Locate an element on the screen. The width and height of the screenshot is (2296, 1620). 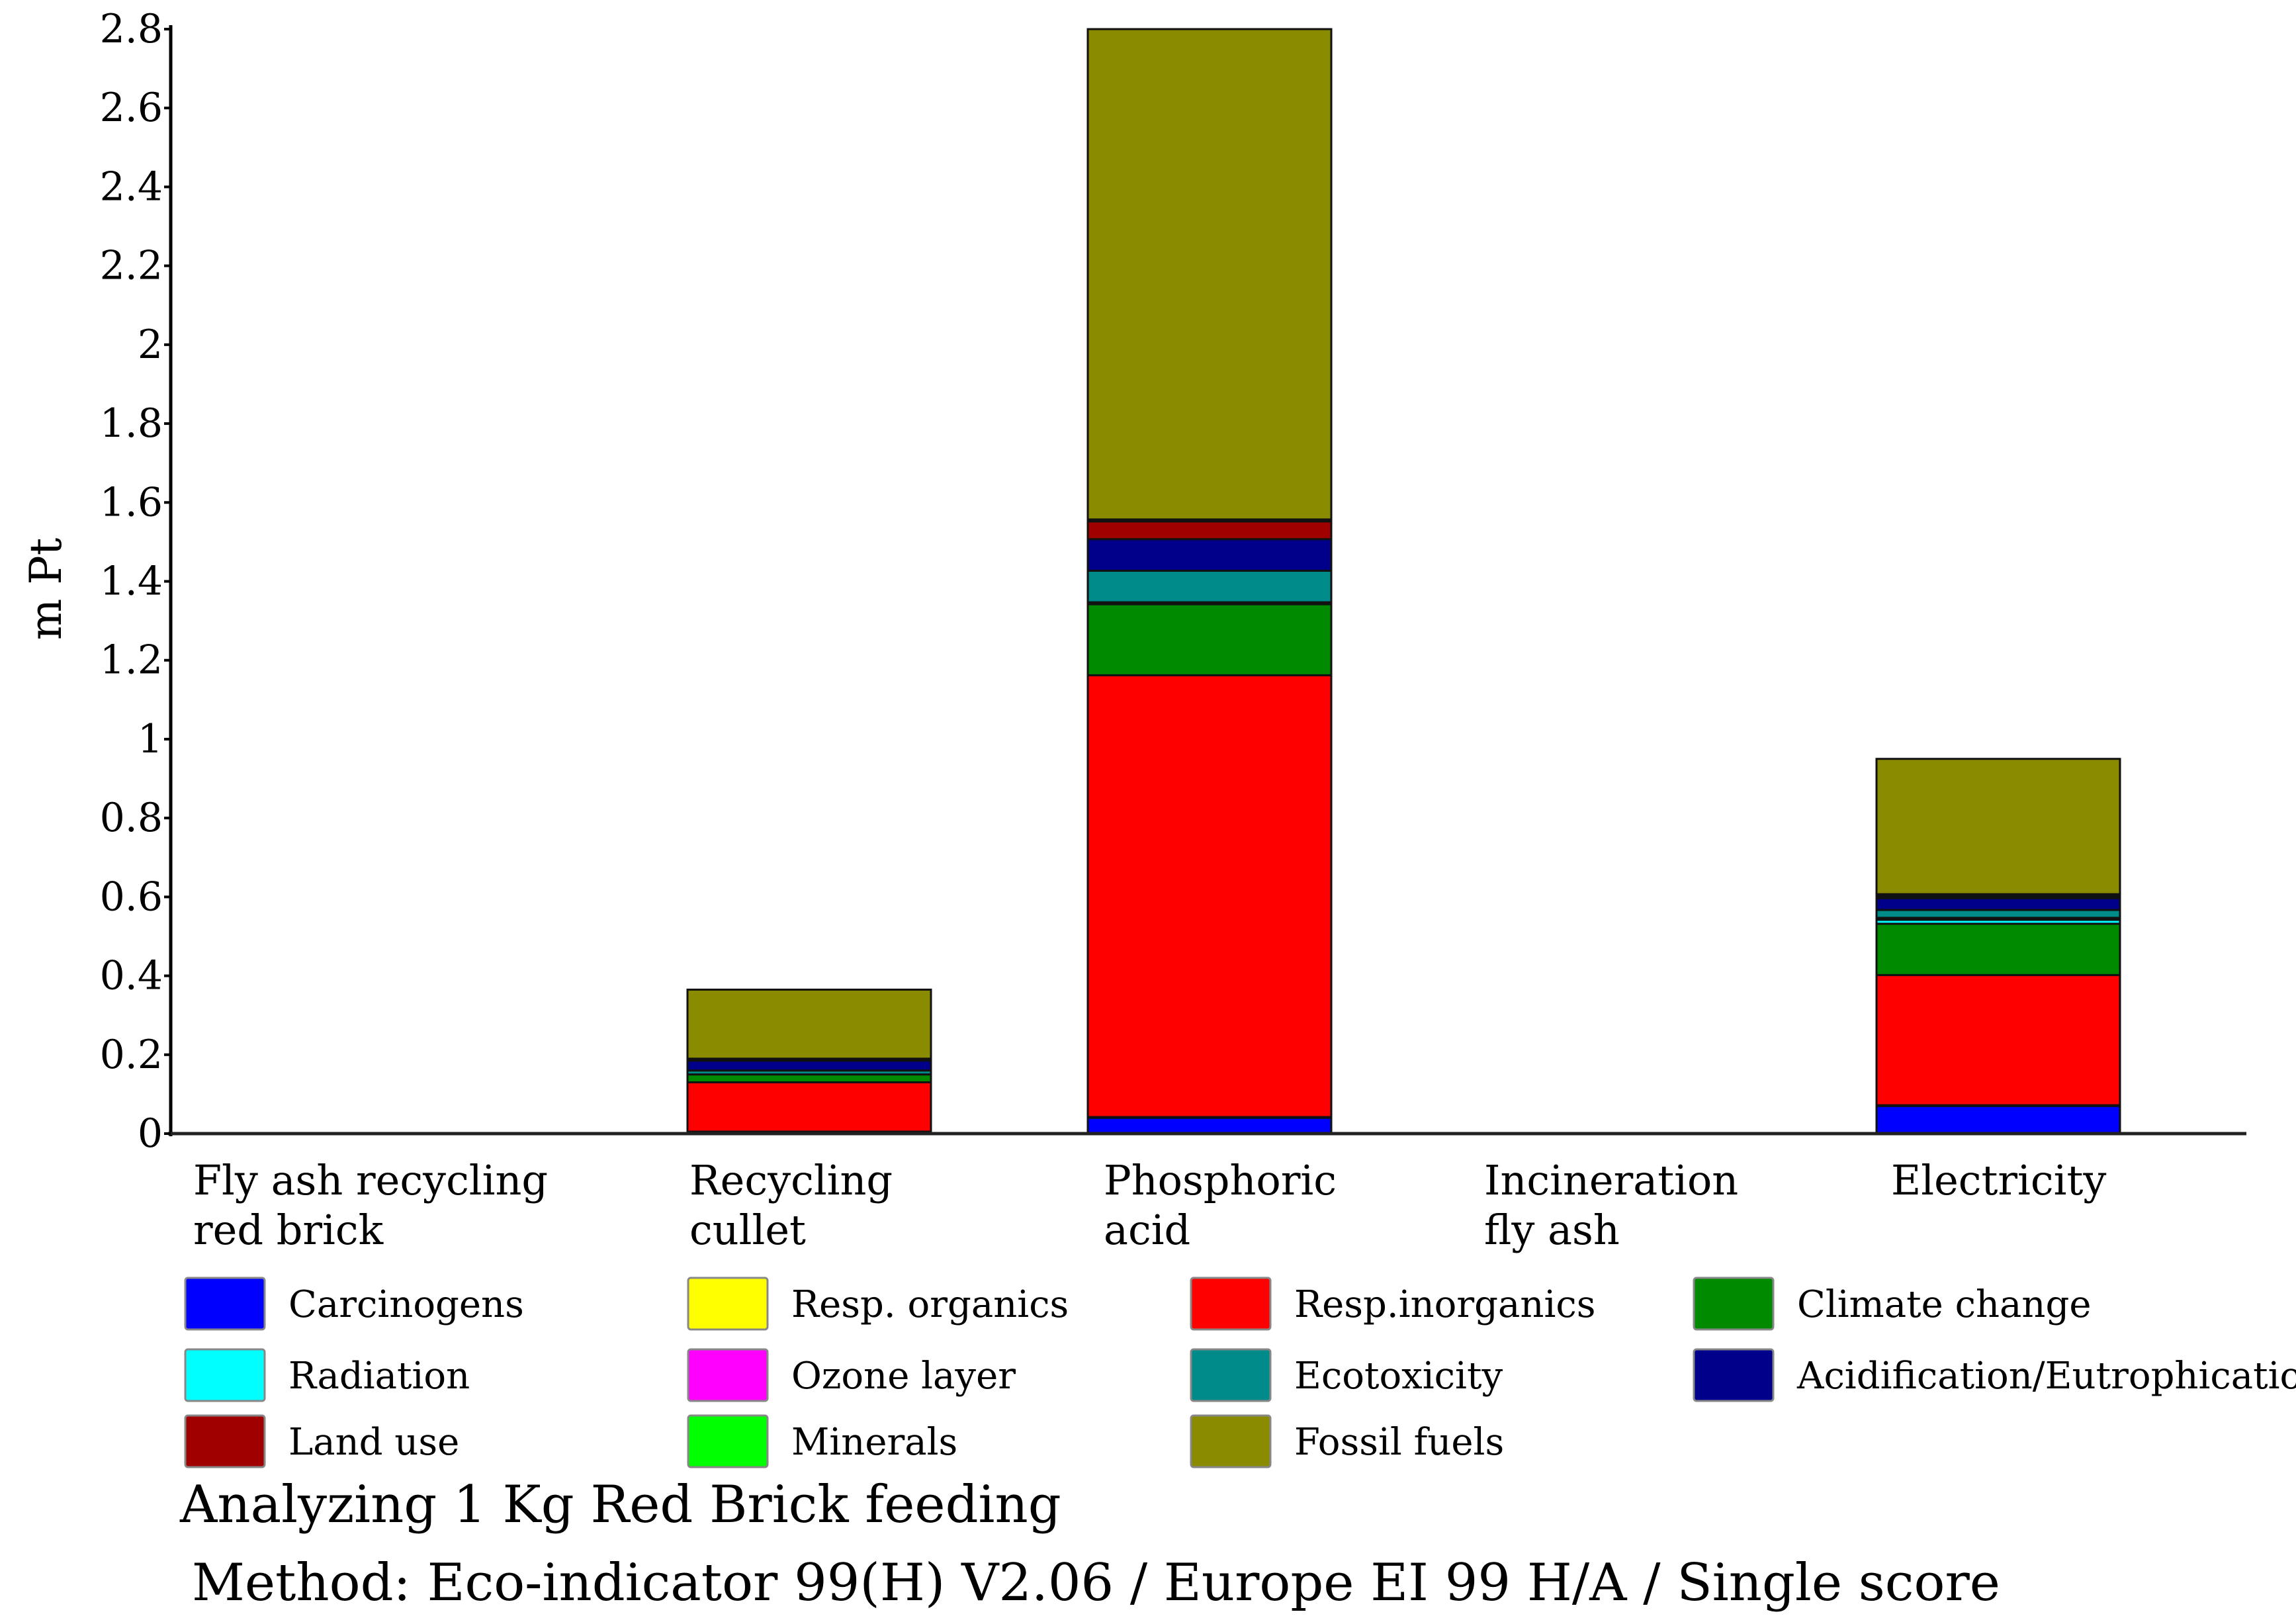
y-tick-label: 1.4 is located at coordinates (131, 582).